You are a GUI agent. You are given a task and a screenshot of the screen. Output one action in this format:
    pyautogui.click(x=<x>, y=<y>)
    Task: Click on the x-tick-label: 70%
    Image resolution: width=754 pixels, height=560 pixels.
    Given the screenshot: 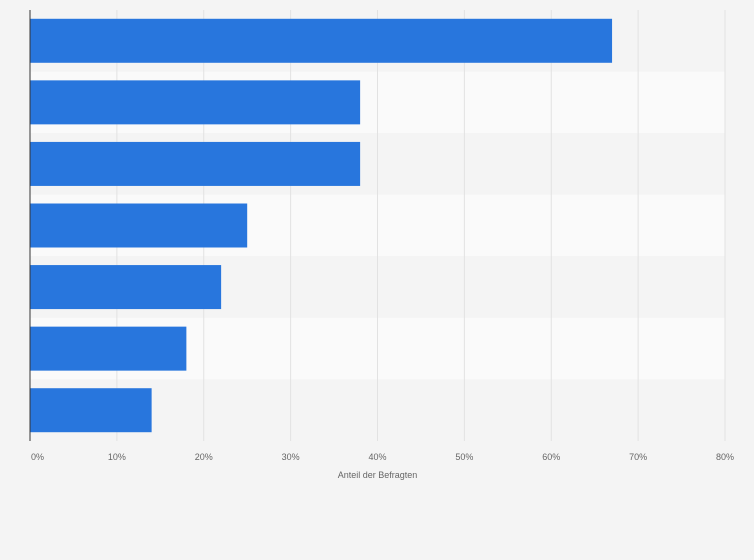 What is the action you would take?
    pyautogui.click(x=638, y=457)
    